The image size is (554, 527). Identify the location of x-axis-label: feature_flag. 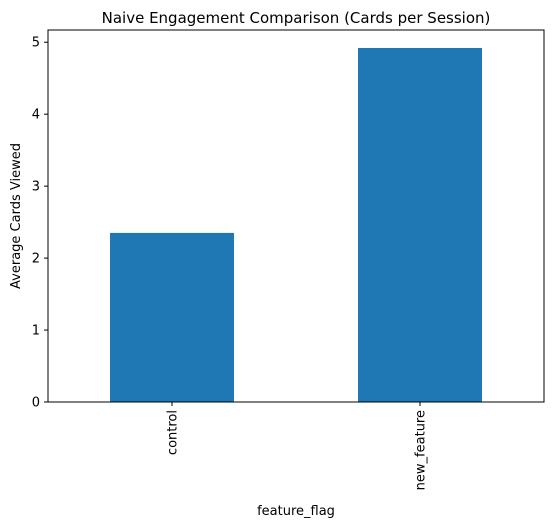
(296, 511).